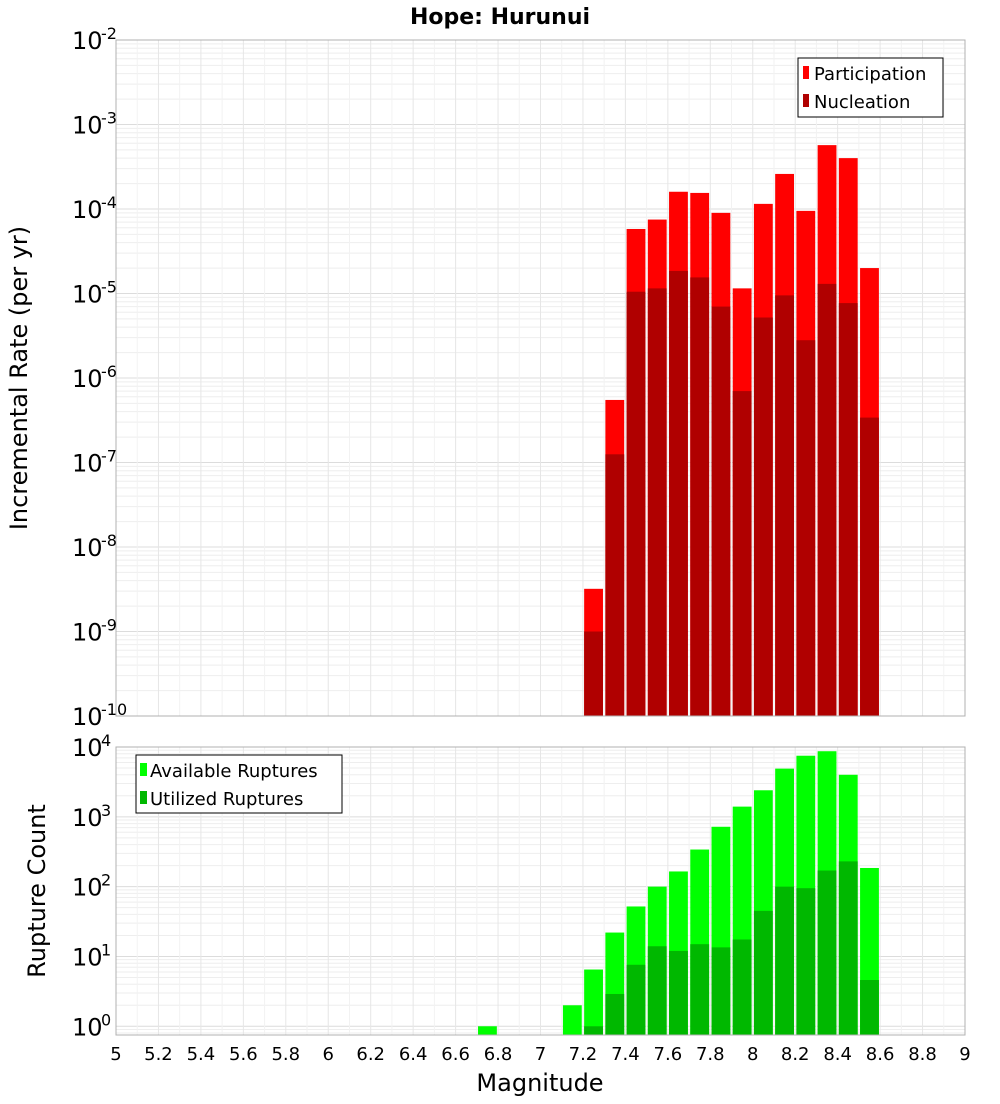 This screenshot has height=1104, width=1000. Describe the element at coordinates (678, 893) in the screenshot. I see `count-bars` at that location.